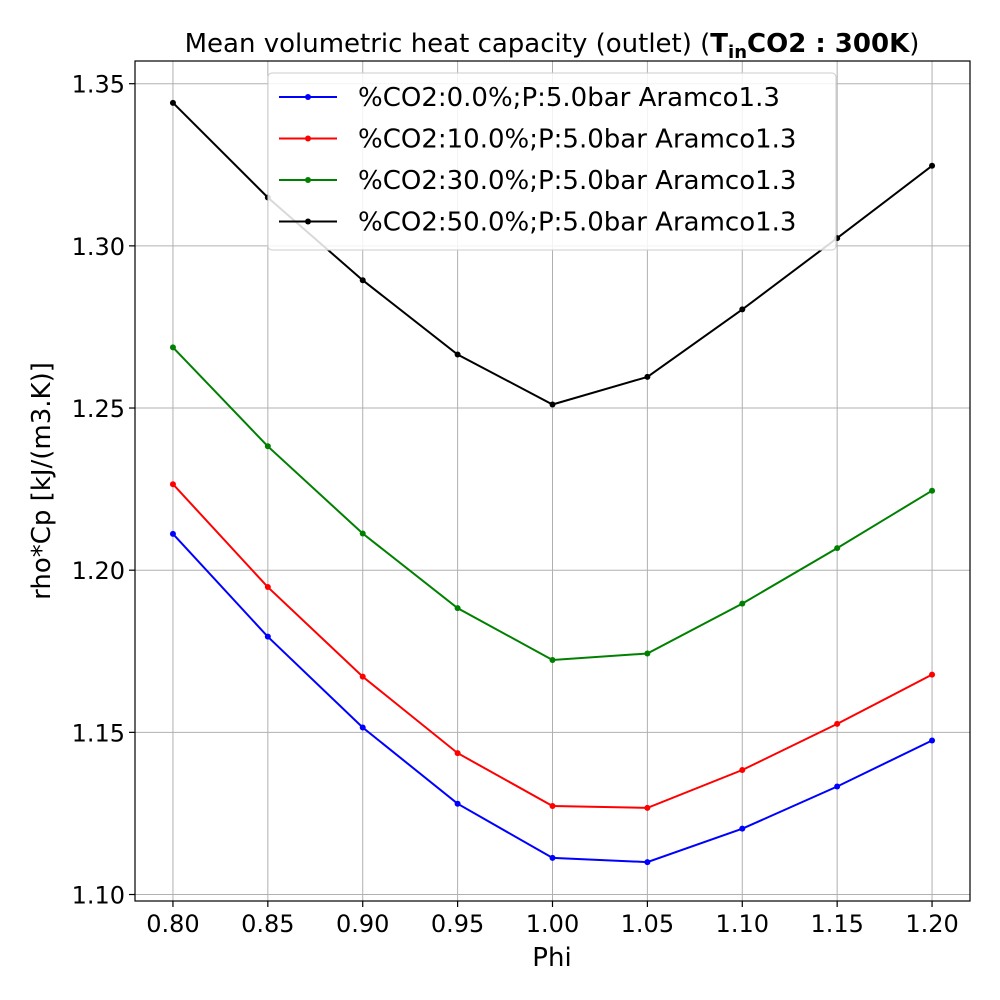  Describe the element at coordinates (737, 52) in the screenshot. I see `chart-title-bold-sub: in` at that location.